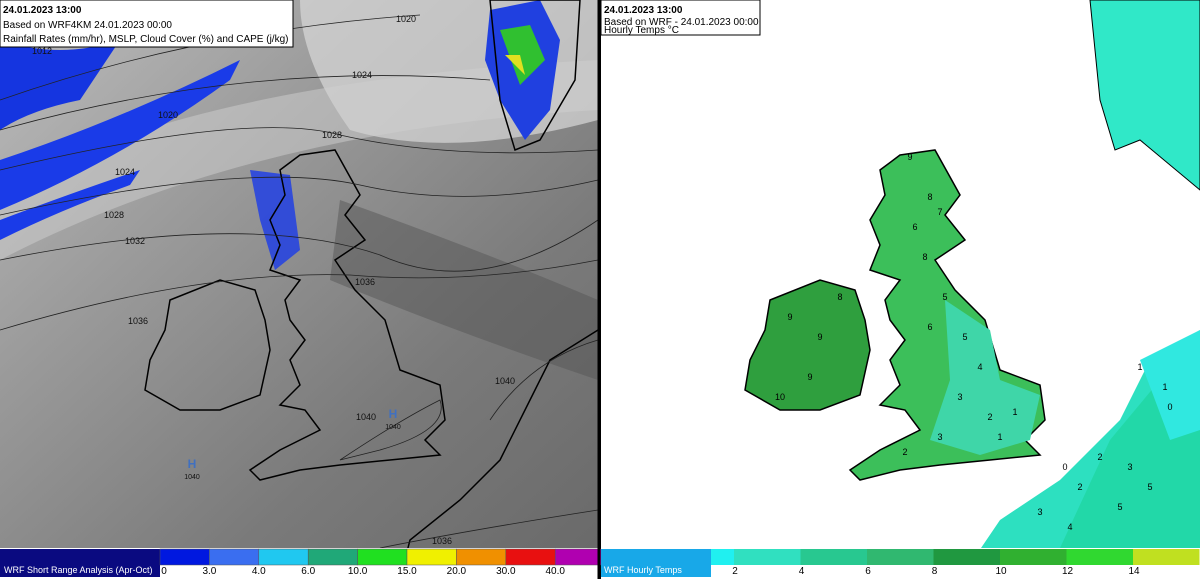  Describe the element at coordinates (681, 22) in the screenshot. I see `header-source: Based on WRF - 24.01.2023 00:00` at that location.